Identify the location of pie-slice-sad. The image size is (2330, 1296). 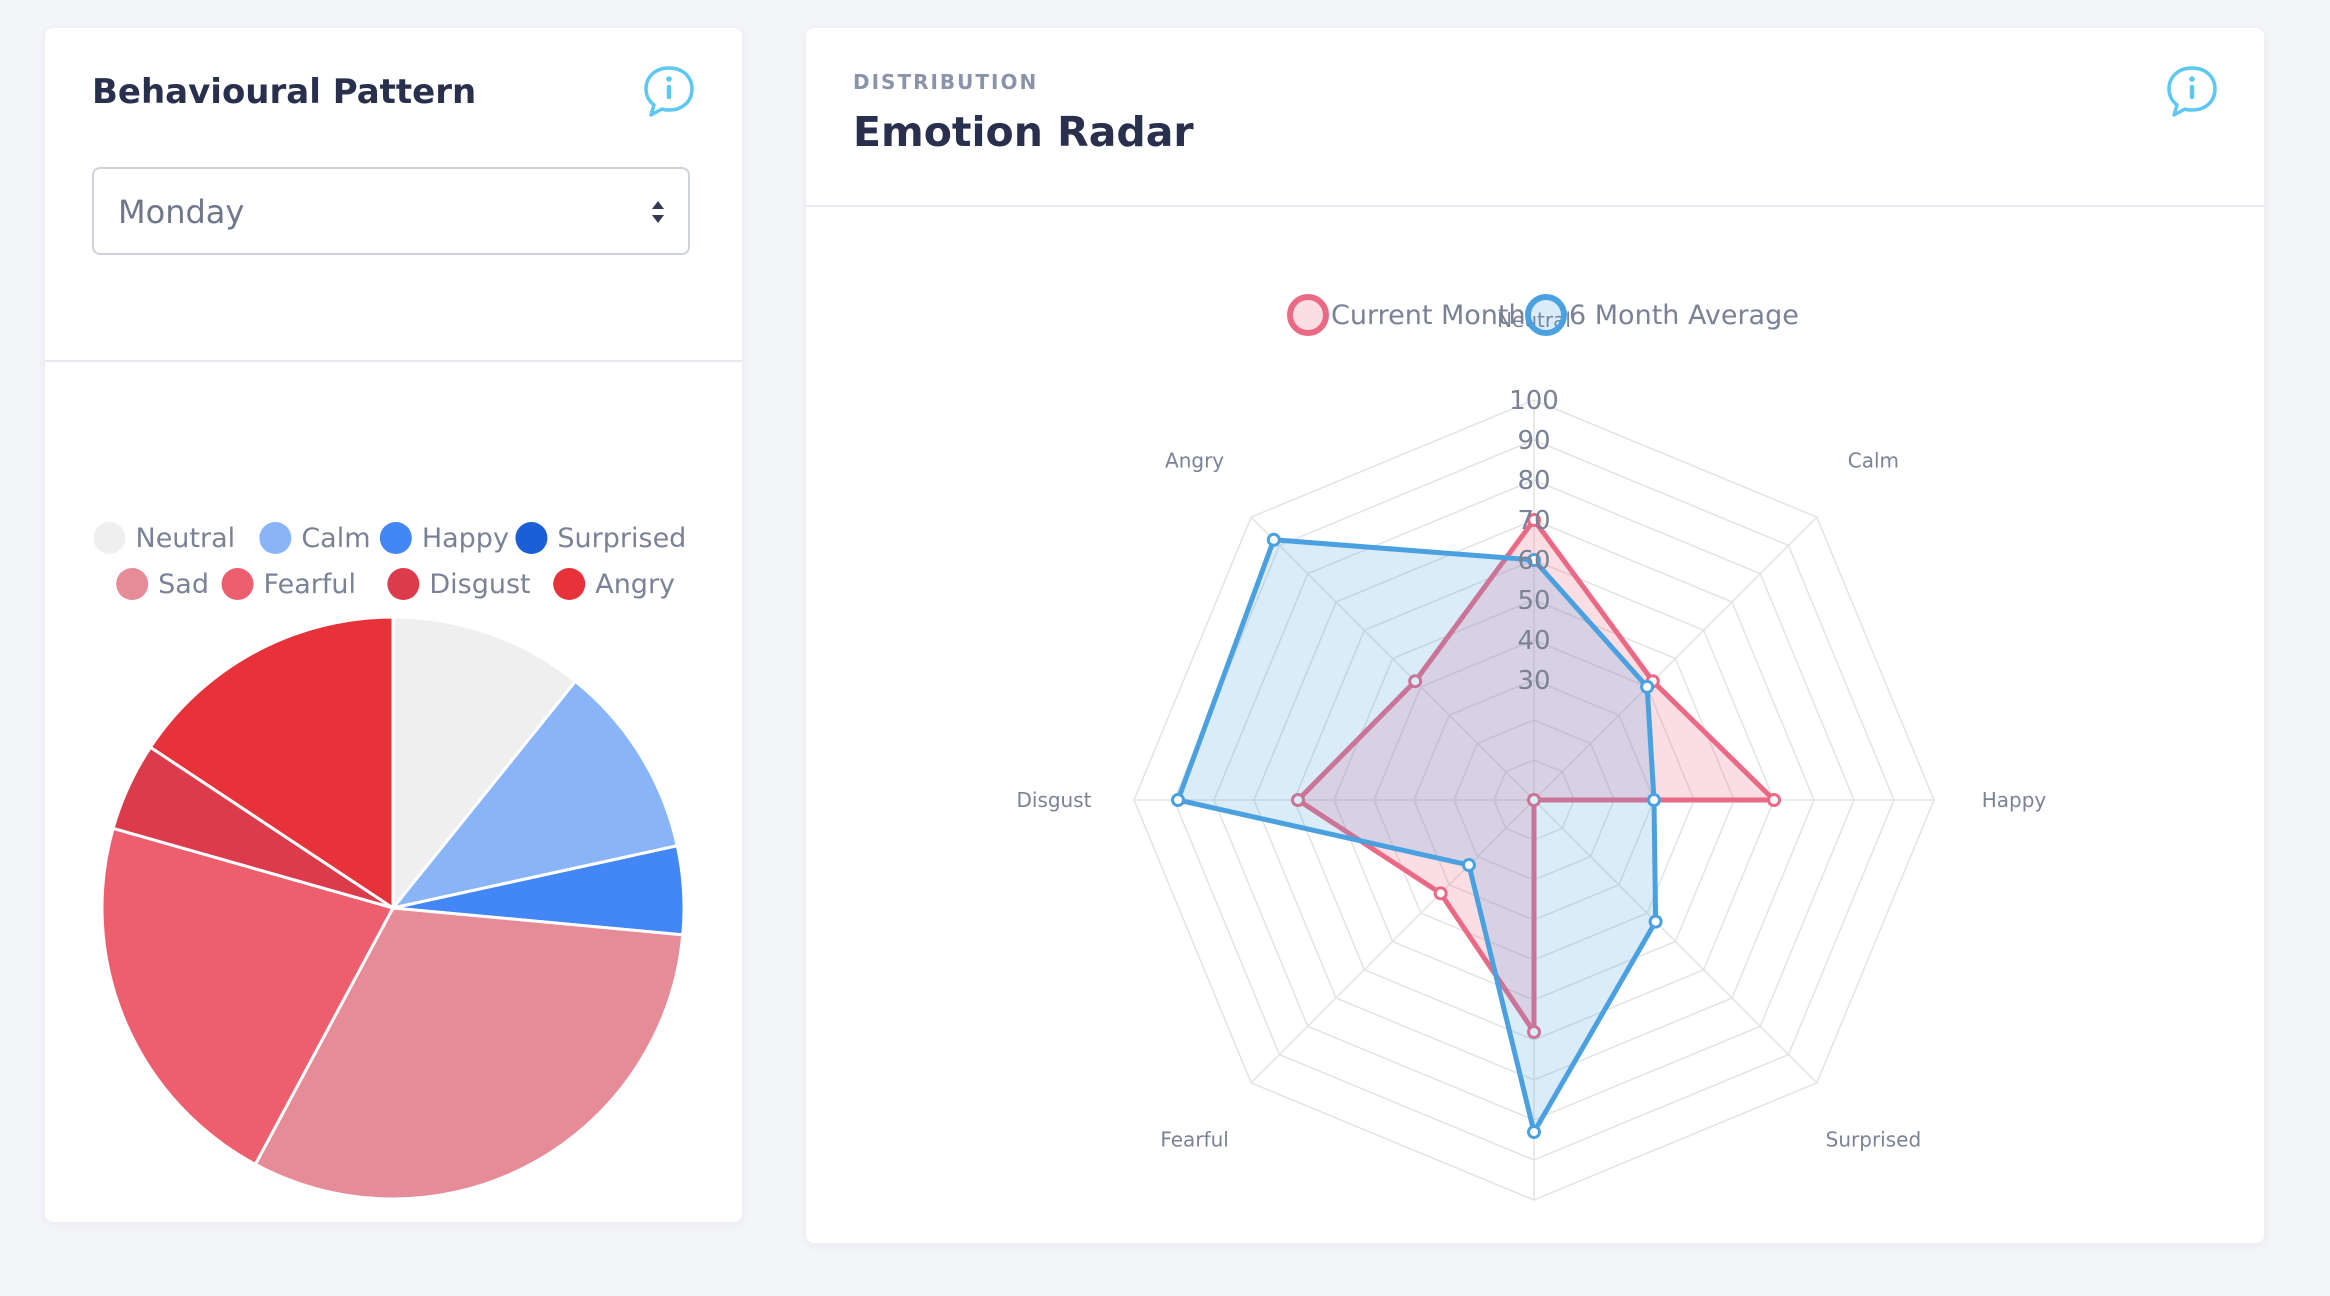
(469, 1053).